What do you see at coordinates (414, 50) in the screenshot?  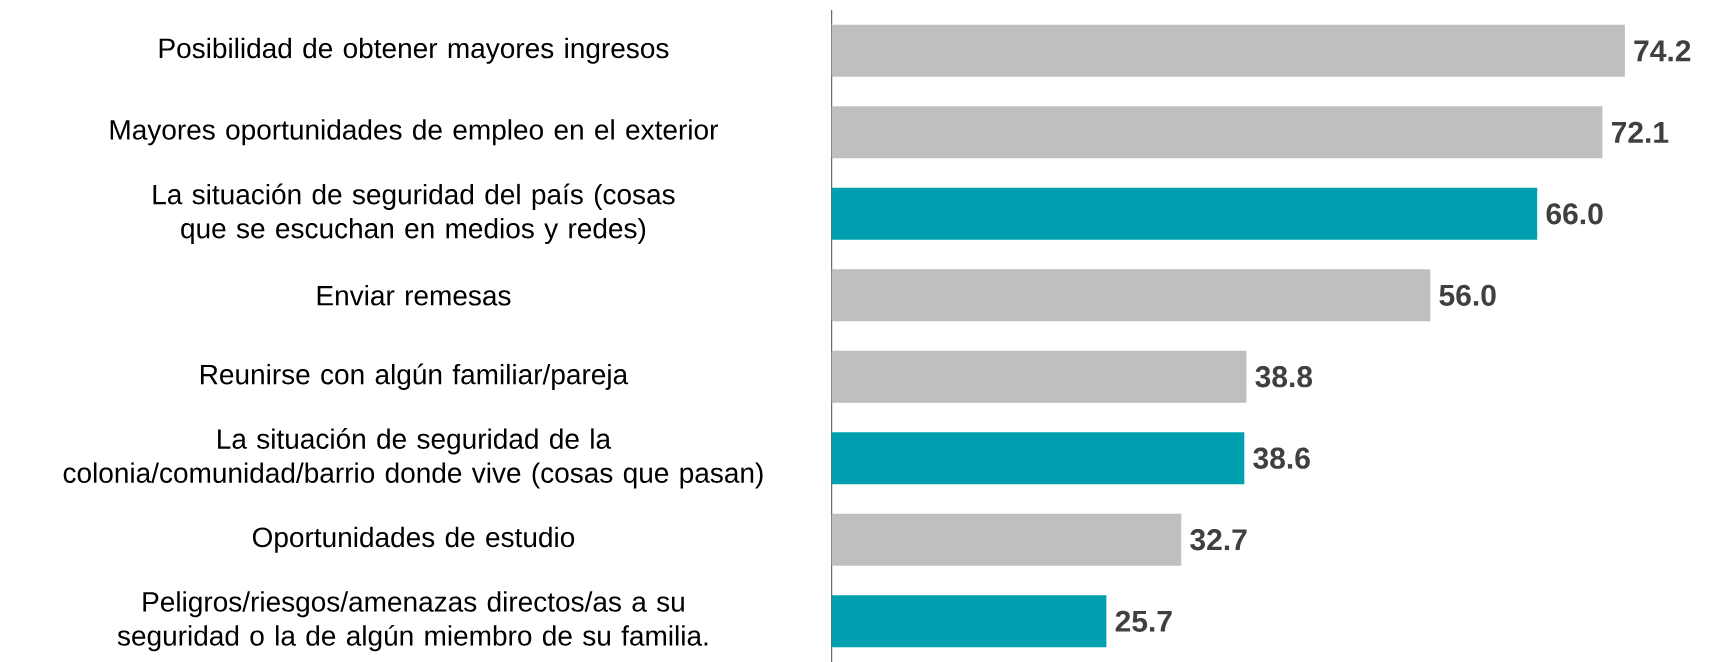 I see `y-tick-label: Posibilidad de obtener mayores ingresos` at bounding box center [414, 50].